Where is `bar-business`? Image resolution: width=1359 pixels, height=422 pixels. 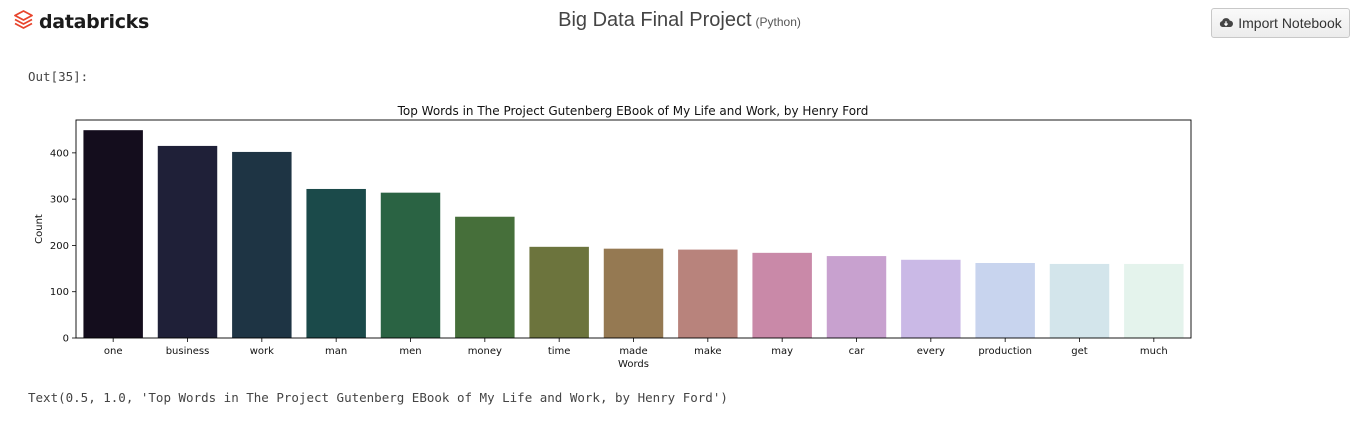
bar-business is located at coordinates (187, 241).